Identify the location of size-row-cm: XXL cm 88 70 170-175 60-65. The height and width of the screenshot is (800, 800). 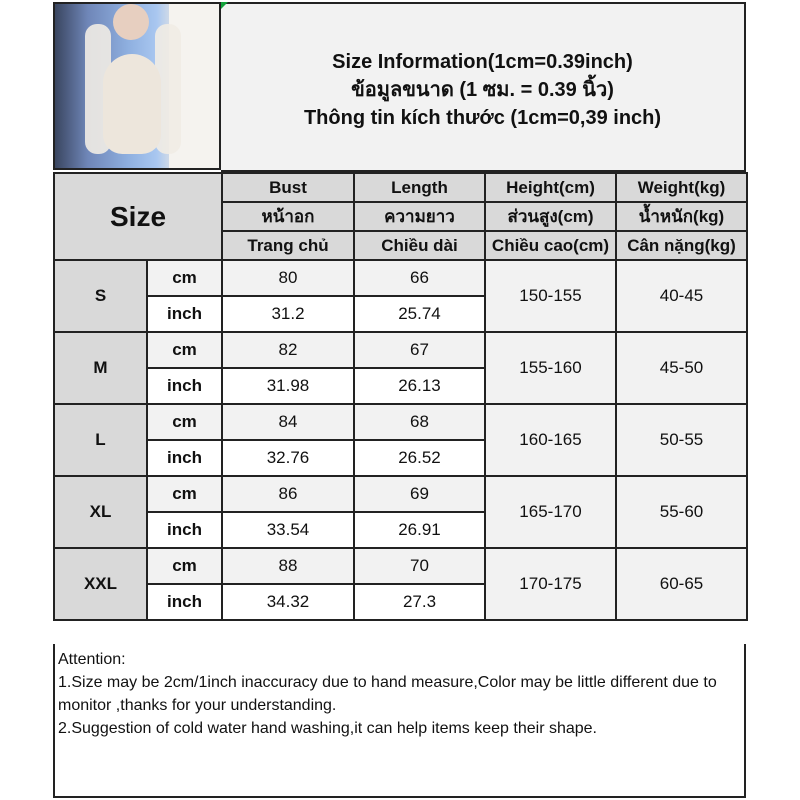
(400, 584).